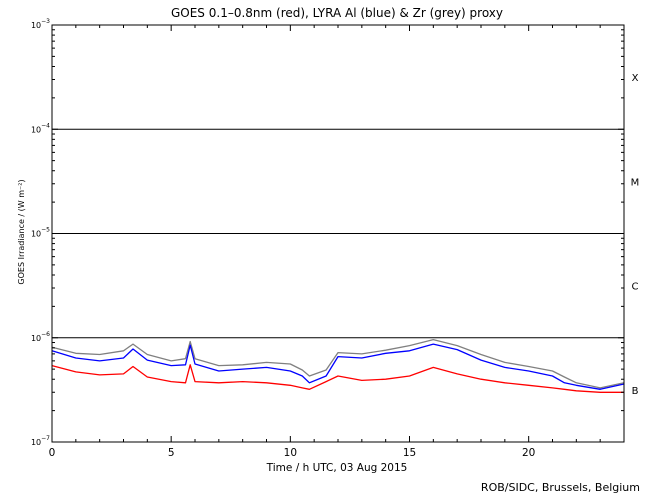  Describe the element at coordinates (40, 128) in the screenshot. I see `y-tick-label: 10⁻⁴` at that location.